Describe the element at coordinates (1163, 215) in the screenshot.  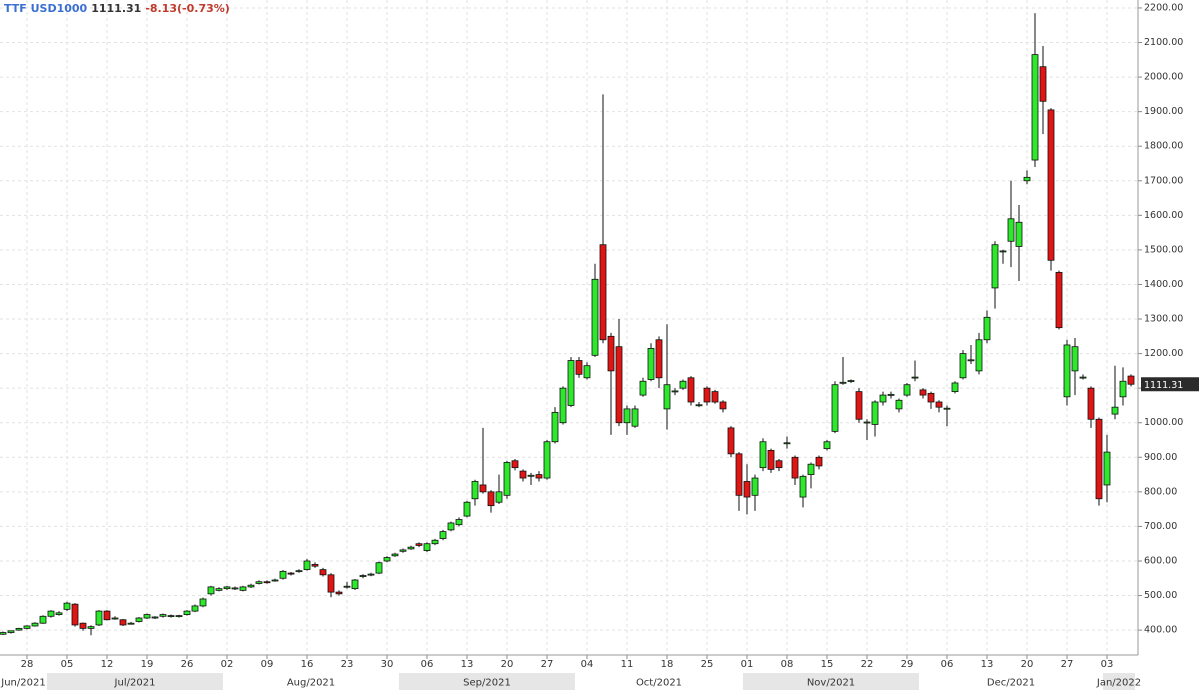
I see `y-tick-label: 1600.00` at that location.